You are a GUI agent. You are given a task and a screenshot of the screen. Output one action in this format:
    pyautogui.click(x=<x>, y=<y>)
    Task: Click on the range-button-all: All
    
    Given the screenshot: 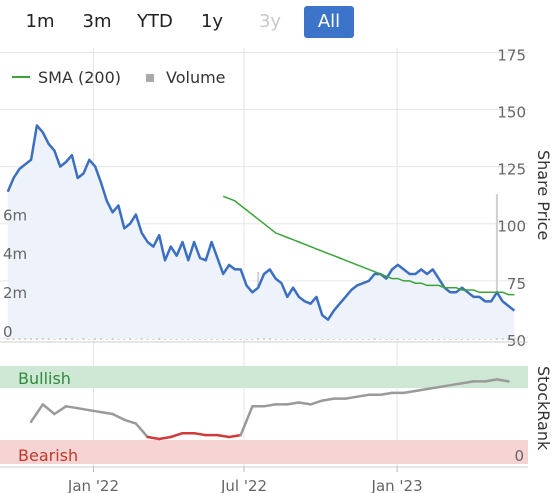 What is the action you would take?
    pyautogui.click(x=329, y=22)
    